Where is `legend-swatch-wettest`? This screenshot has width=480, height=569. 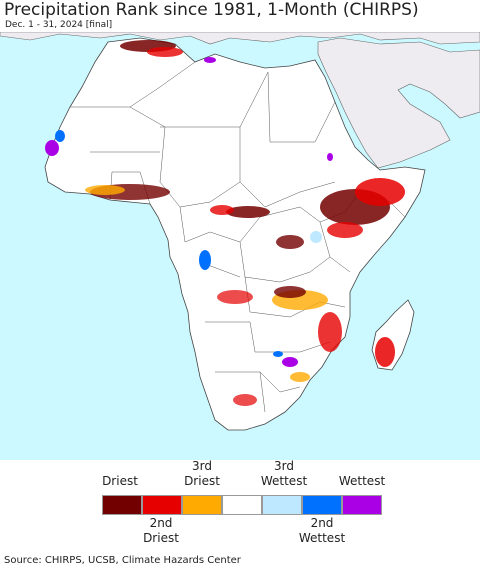
legend-swatch-wettest is located at coordinates (362, 505).